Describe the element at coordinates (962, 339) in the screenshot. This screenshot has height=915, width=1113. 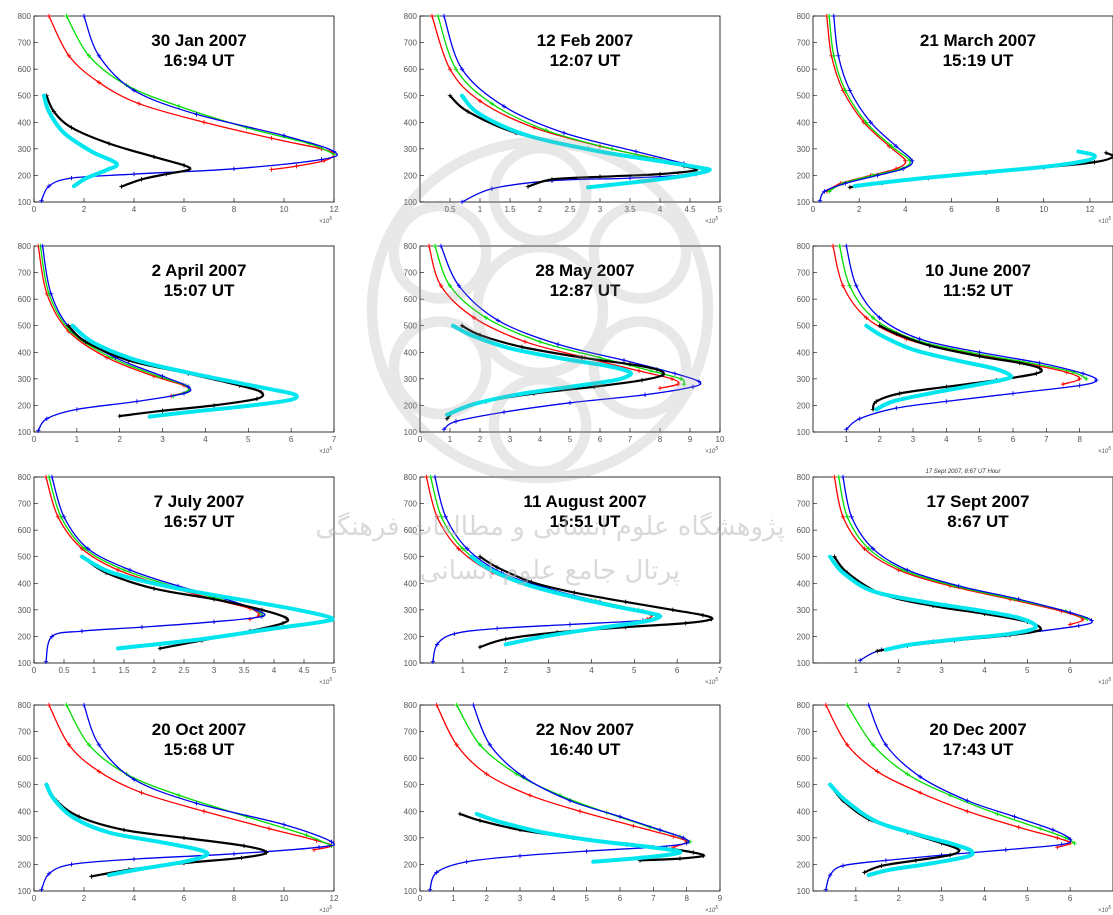
I see `plot-frame` at that location.